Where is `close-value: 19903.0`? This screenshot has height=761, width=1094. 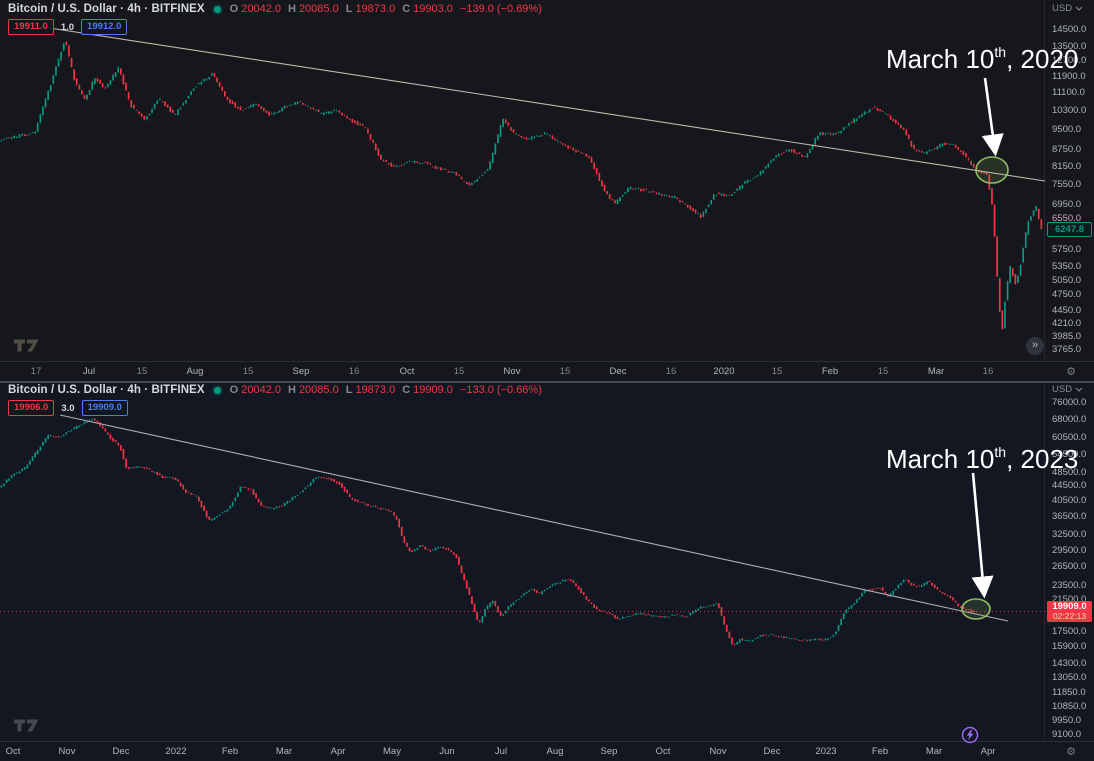
close-value: 19903.0 is located at coordinates (433, 9).